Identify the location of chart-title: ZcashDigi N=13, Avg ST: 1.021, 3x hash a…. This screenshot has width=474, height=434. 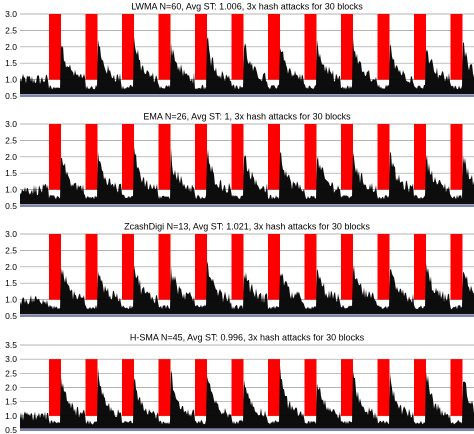
(247, 227).